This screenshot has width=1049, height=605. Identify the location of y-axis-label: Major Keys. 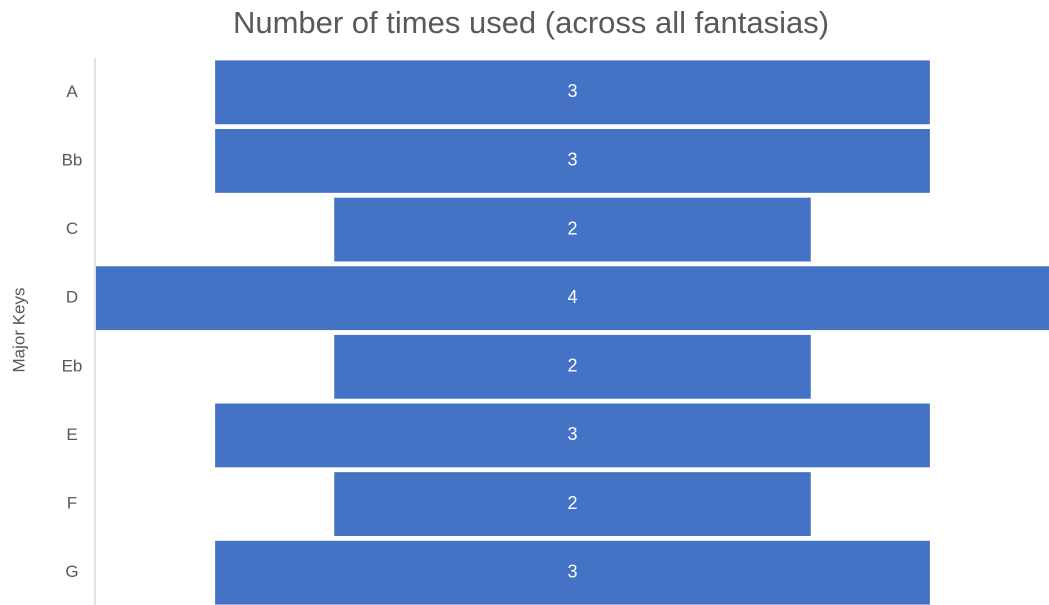
(18, 329).